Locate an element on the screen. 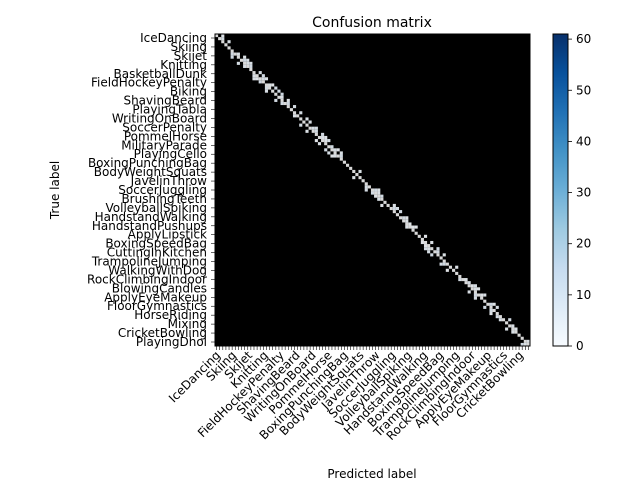 The image size is (640, 480). y-axis-label: True label is located at coordinates (55, 190).